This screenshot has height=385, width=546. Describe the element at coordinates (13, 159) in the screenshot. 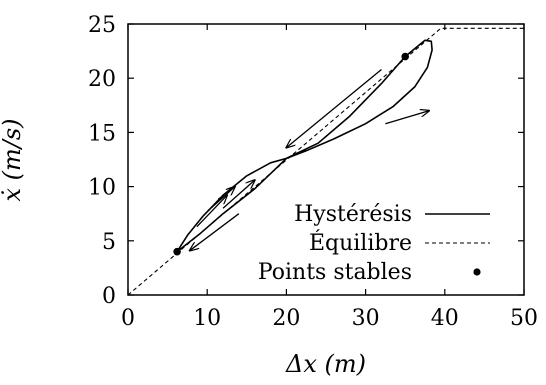

I see `y-axis-label: ẋ (m/s)` at that location.